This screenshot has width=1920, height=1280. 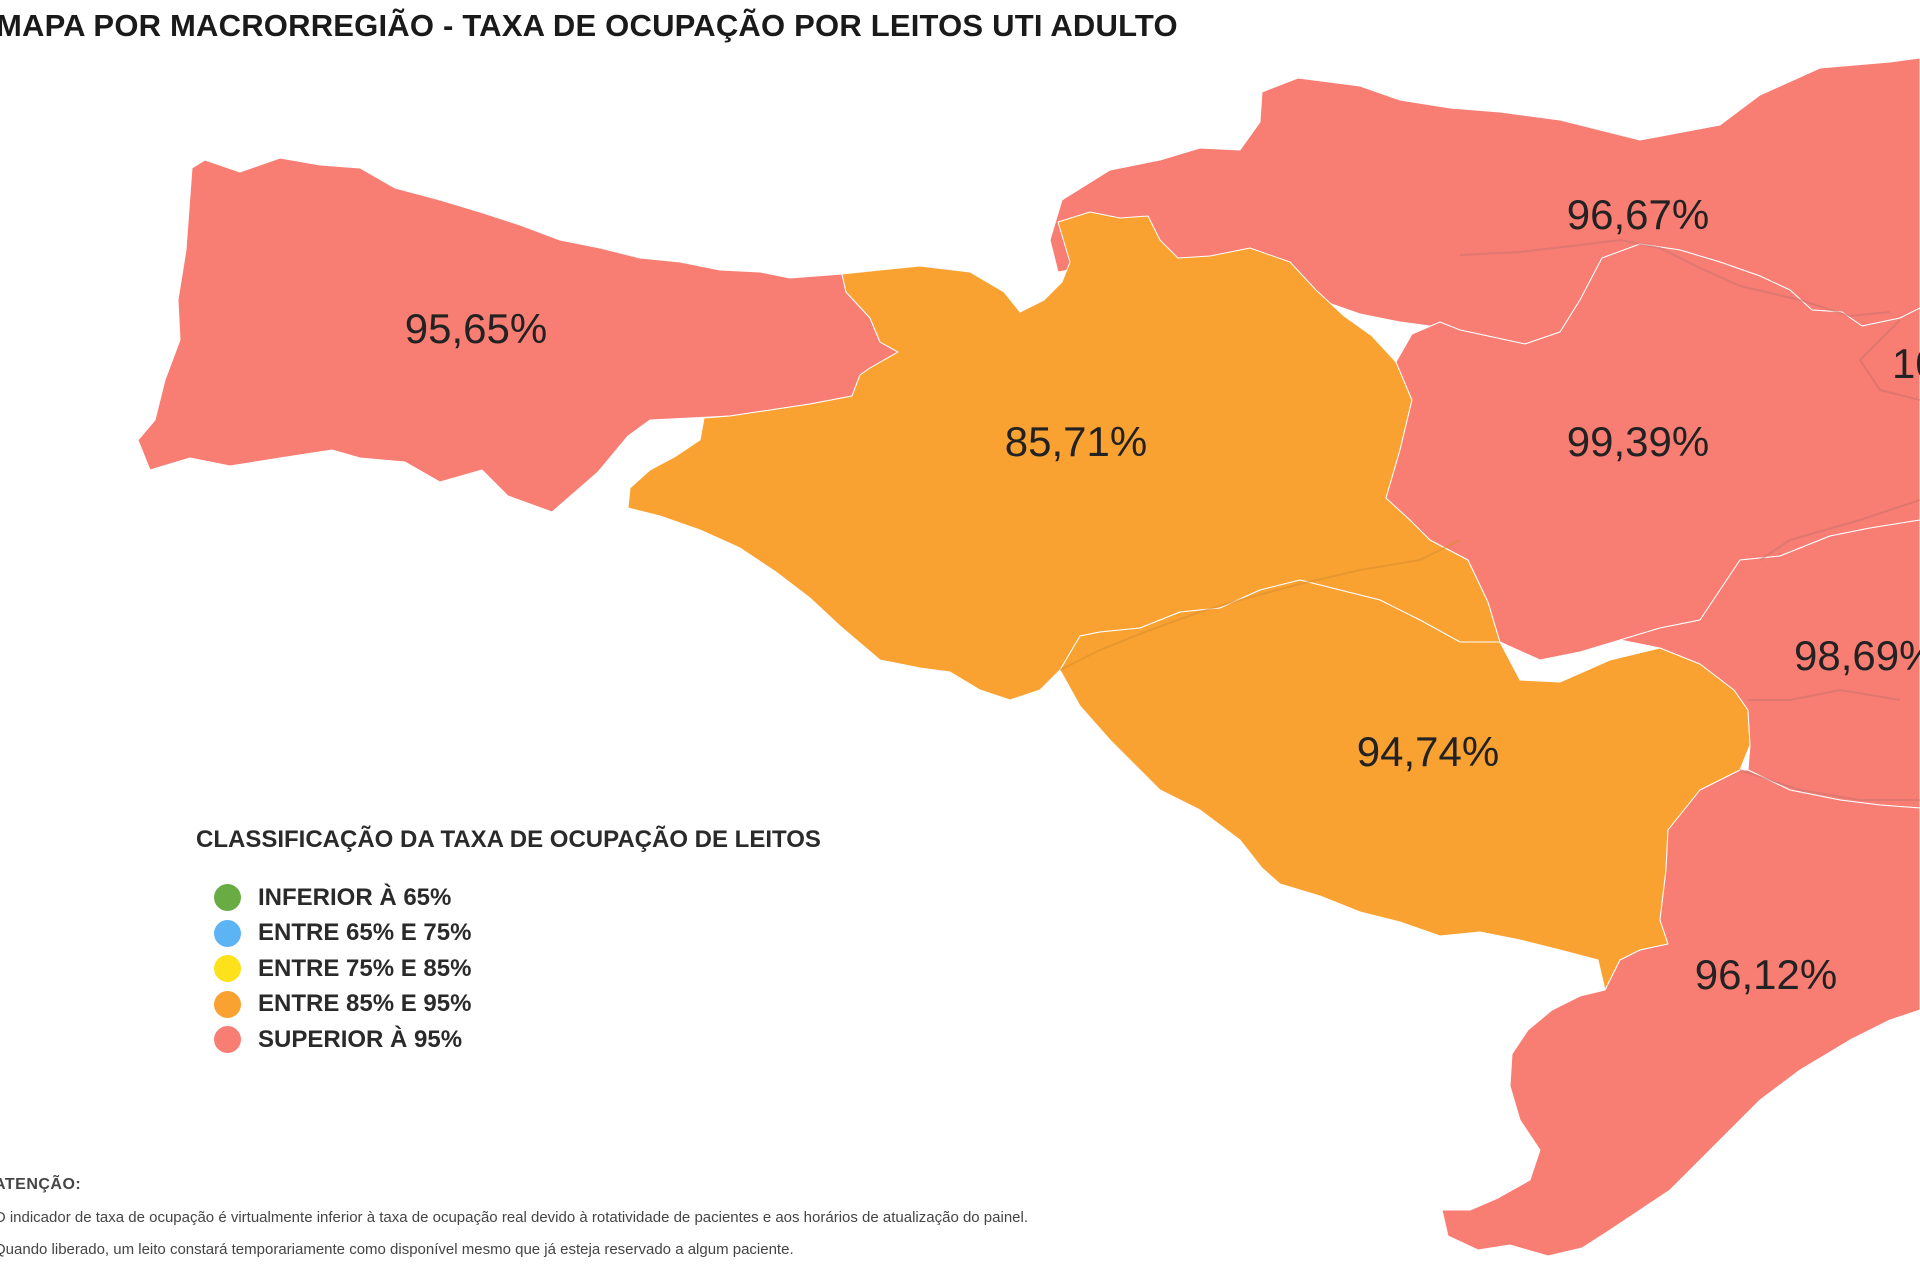 What do you see at coordinates (227, 898) in the screenshot?
I see `green-dot-icon` at bounding box center [227, 898].